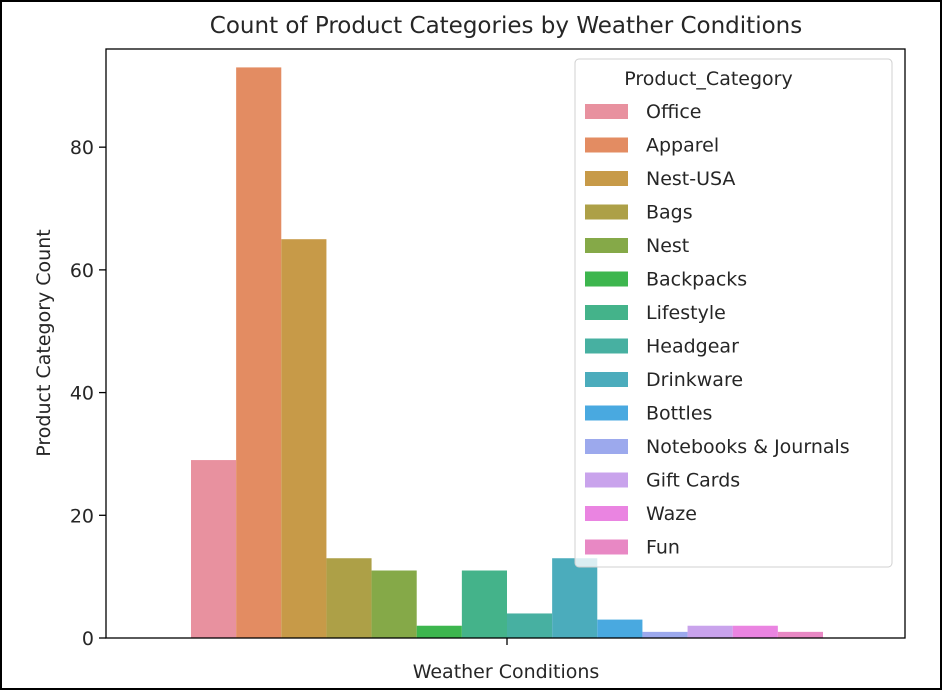 Image resolution: width=942 pixels, height=690 pixels. Describe the element at coordinates (696, 280) in the screenshot. I see `legend-label-backpacks: Backpacks` at that location.